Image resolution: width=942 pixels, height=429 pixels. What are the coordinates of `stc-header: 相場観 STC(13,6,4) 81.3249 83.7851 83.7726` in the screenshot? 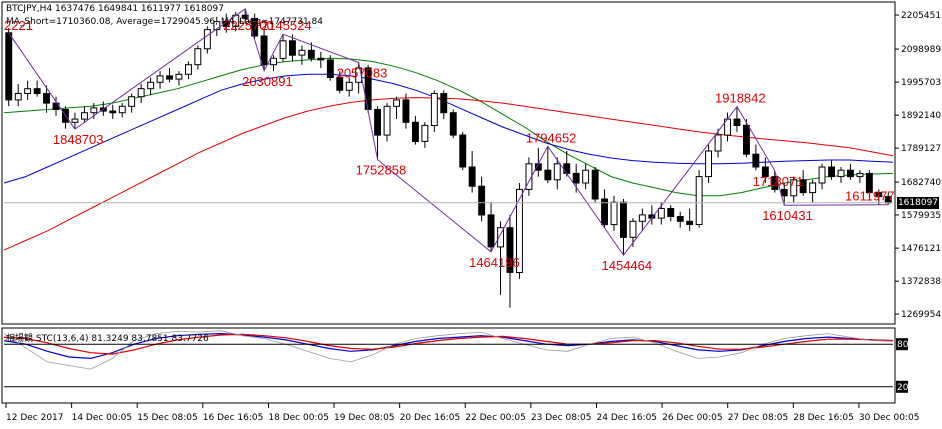 It's located at (107, 339).